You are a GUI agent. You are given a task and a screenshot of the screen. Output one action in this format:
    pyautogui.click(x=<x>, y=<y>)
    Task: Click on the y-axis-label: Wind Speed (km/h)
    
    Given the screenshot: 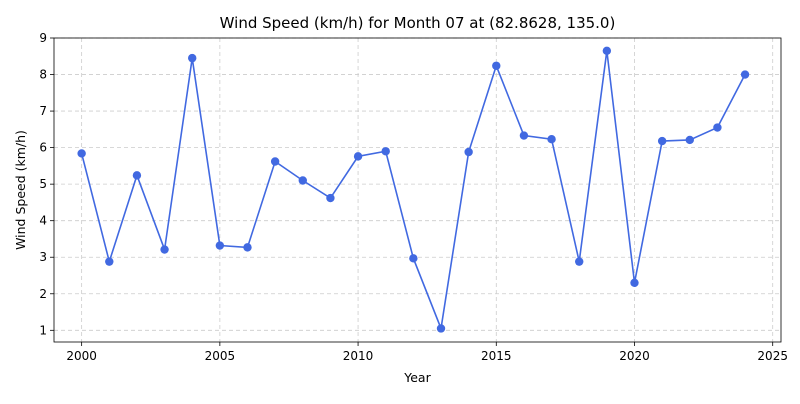 What is the action you would take?
    pyautogui.click(x=20, y=190)
    